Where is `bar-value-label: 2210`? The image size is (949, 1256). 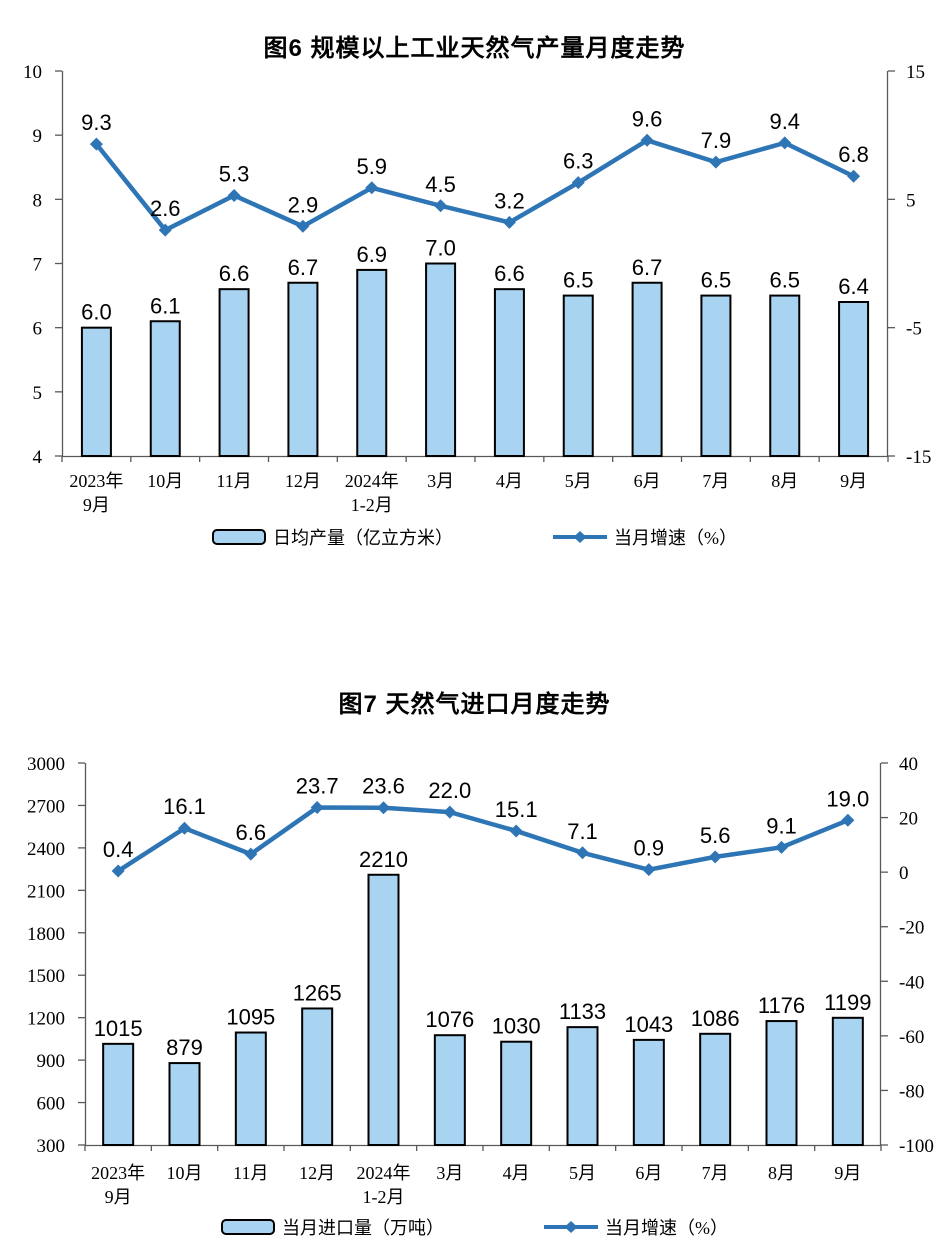
bar-value-label: 2210 is located at coordinates (383, 859).